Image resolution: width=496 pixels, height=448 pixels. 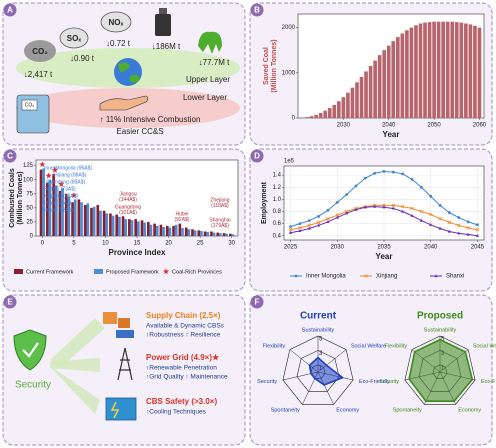 I want to click on species-label: NOₓ, so click(x=116, y=22).